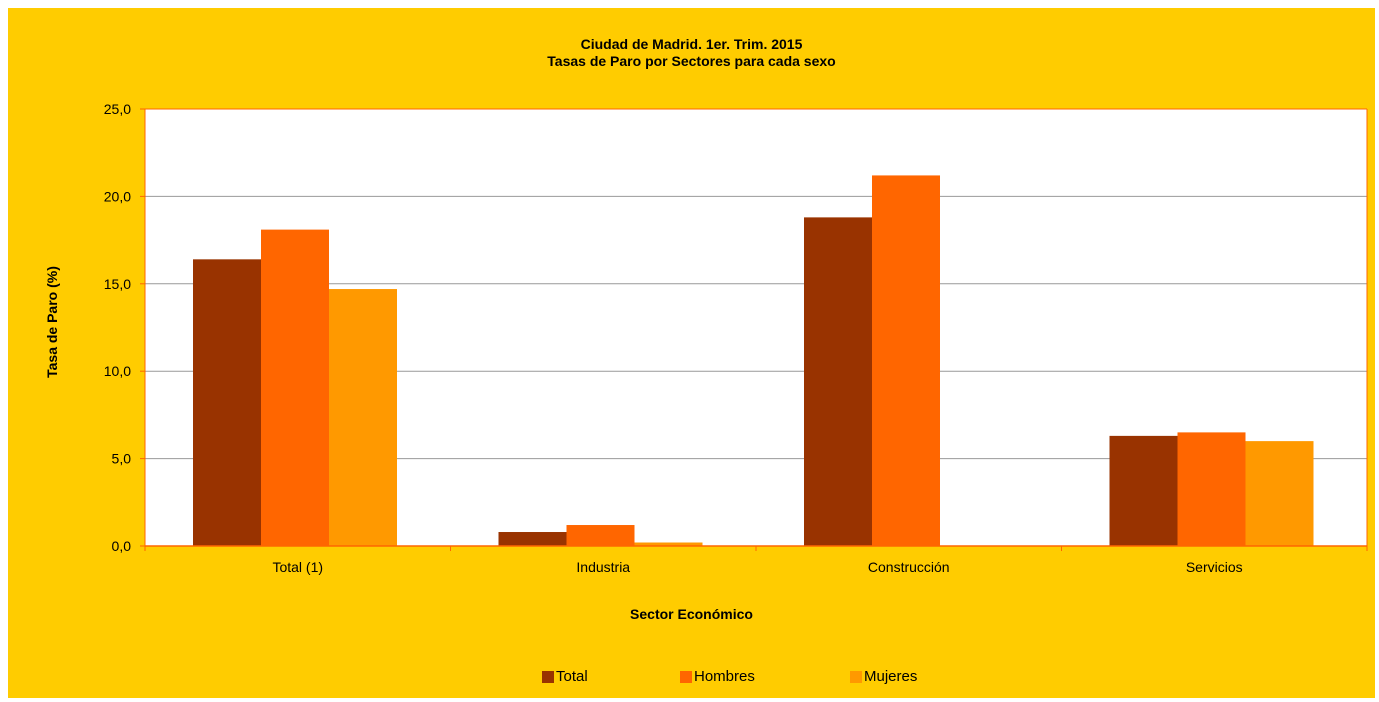  I want to click on legend: Total Hombres Mujeres, so click(691, 678).